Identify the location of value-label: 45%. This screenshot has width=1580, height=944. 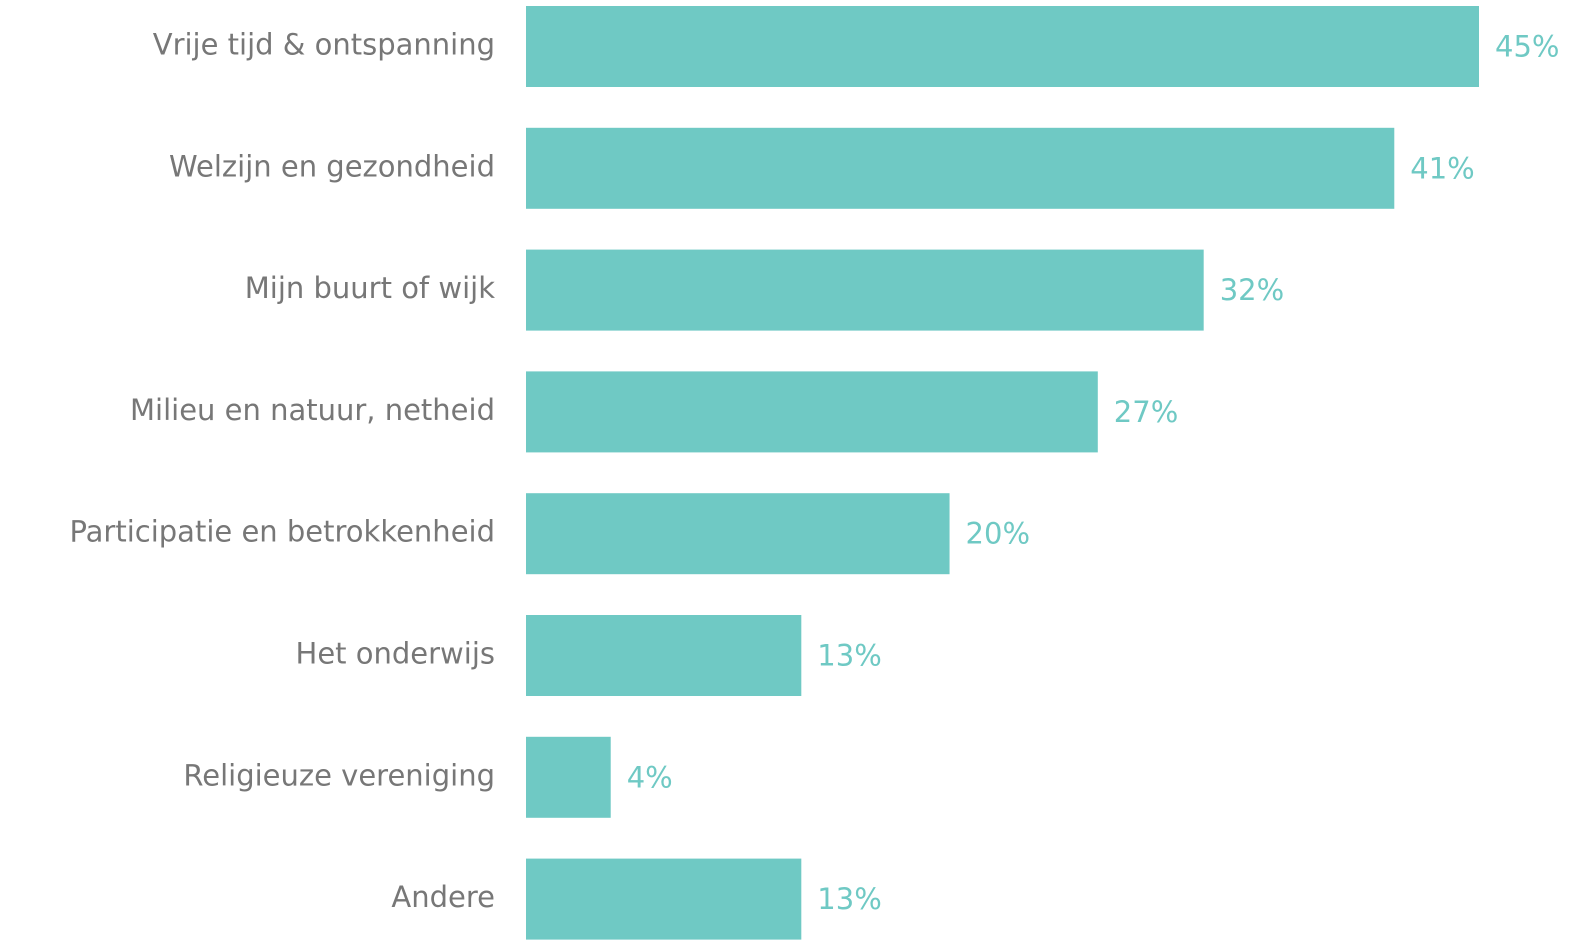
(1527, 47).